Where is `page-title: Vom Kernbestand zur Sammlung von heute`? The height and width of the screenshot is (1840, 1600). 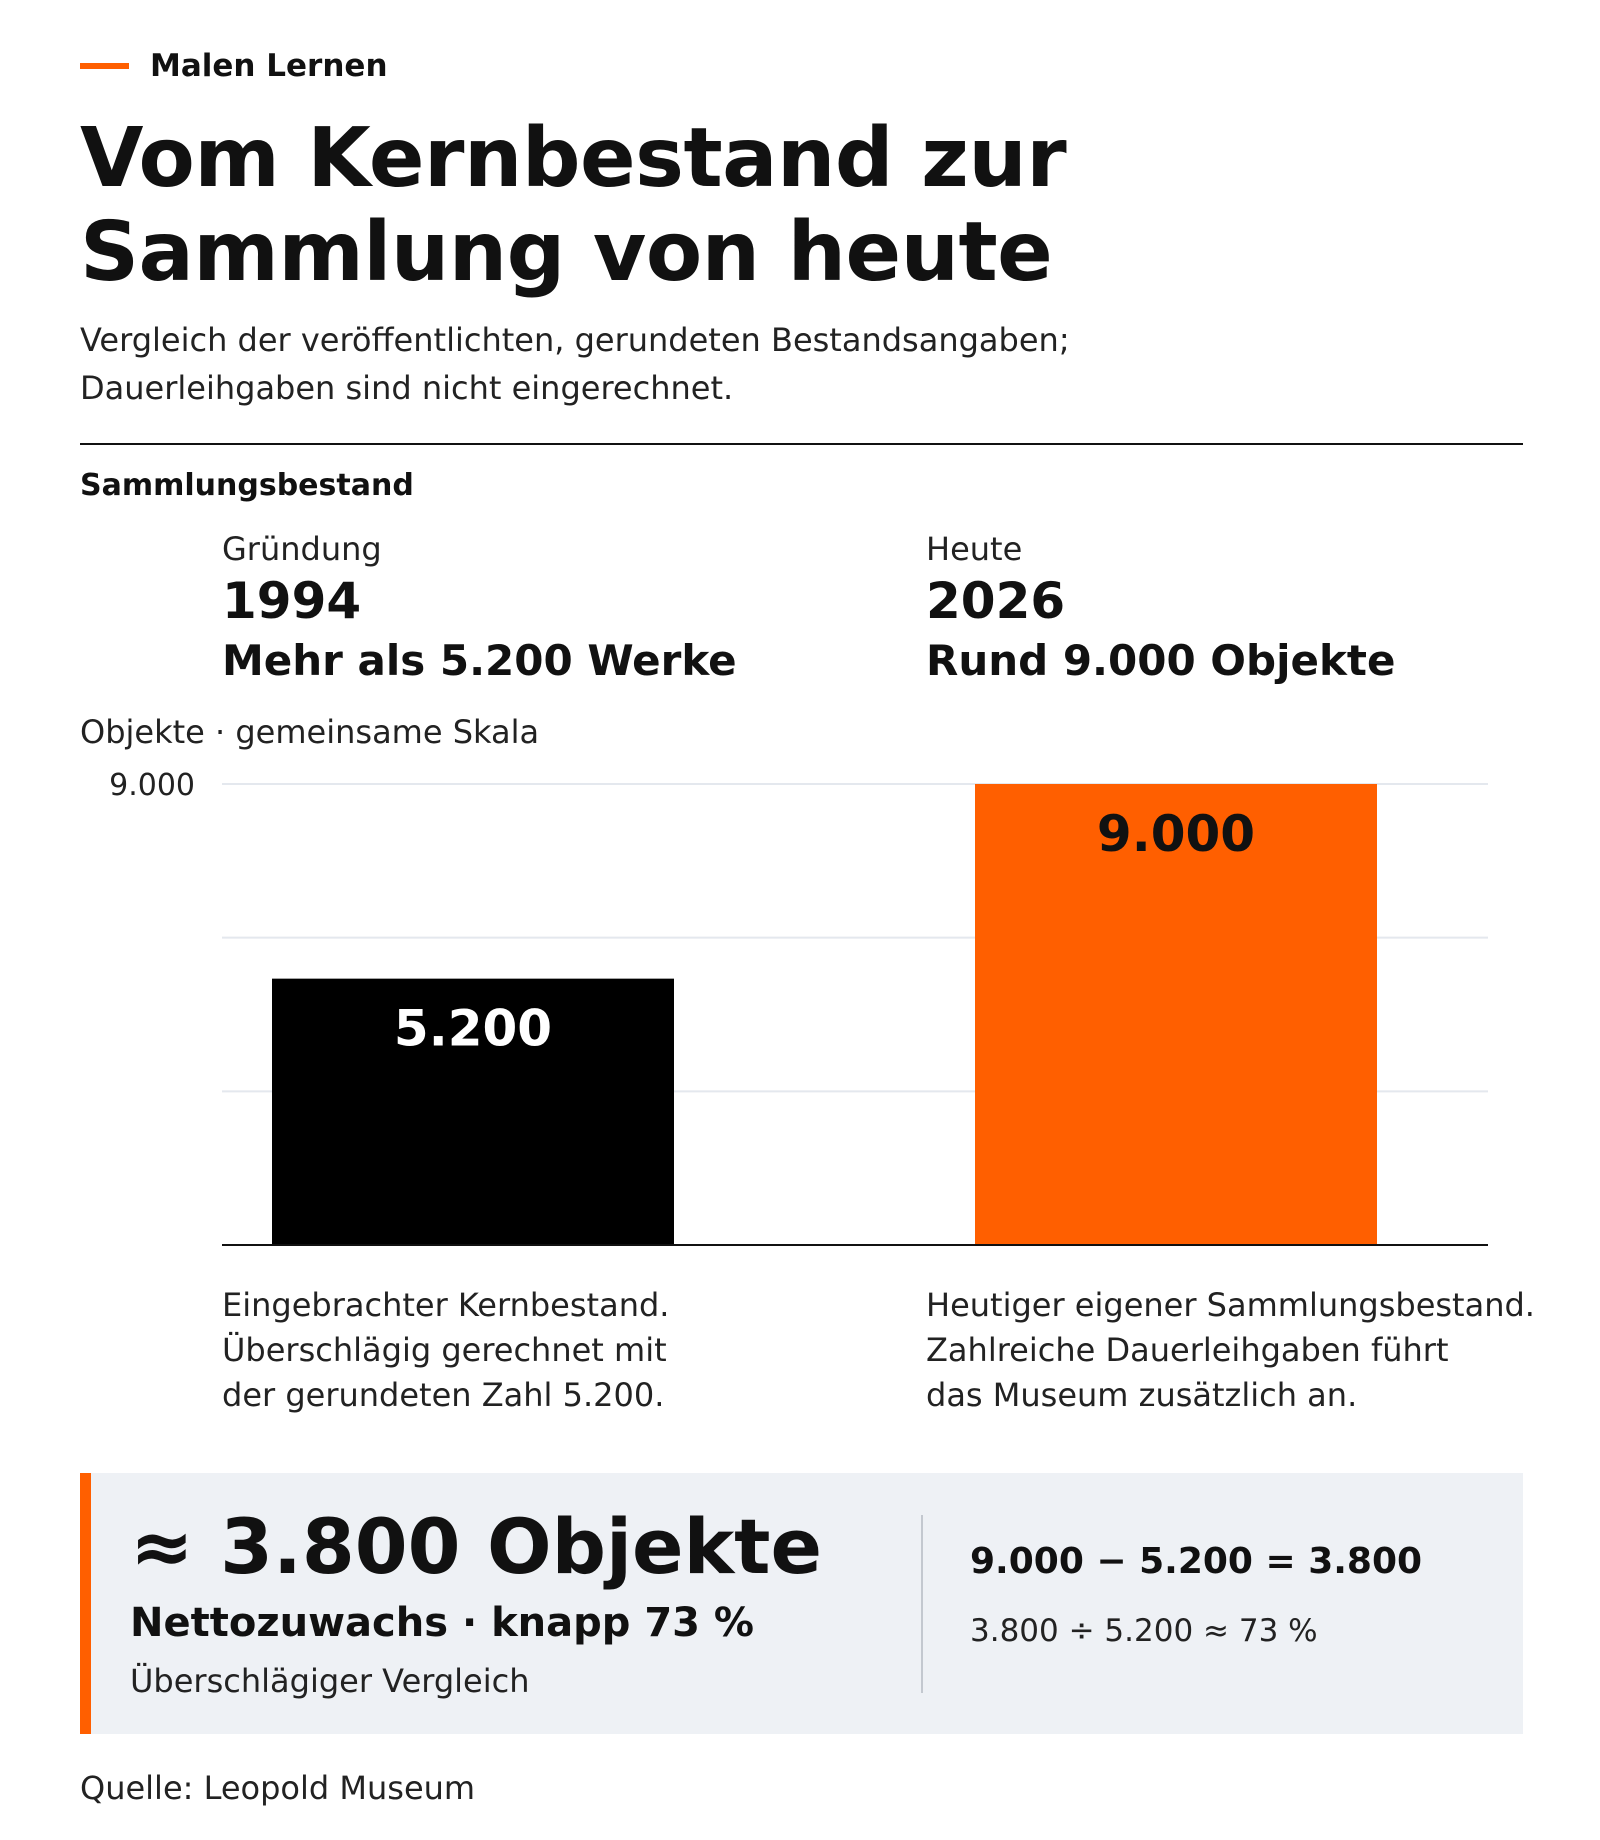
page-title: Vom Kernbestand zur Sammlung von heute is located at coordinates (573, 205).